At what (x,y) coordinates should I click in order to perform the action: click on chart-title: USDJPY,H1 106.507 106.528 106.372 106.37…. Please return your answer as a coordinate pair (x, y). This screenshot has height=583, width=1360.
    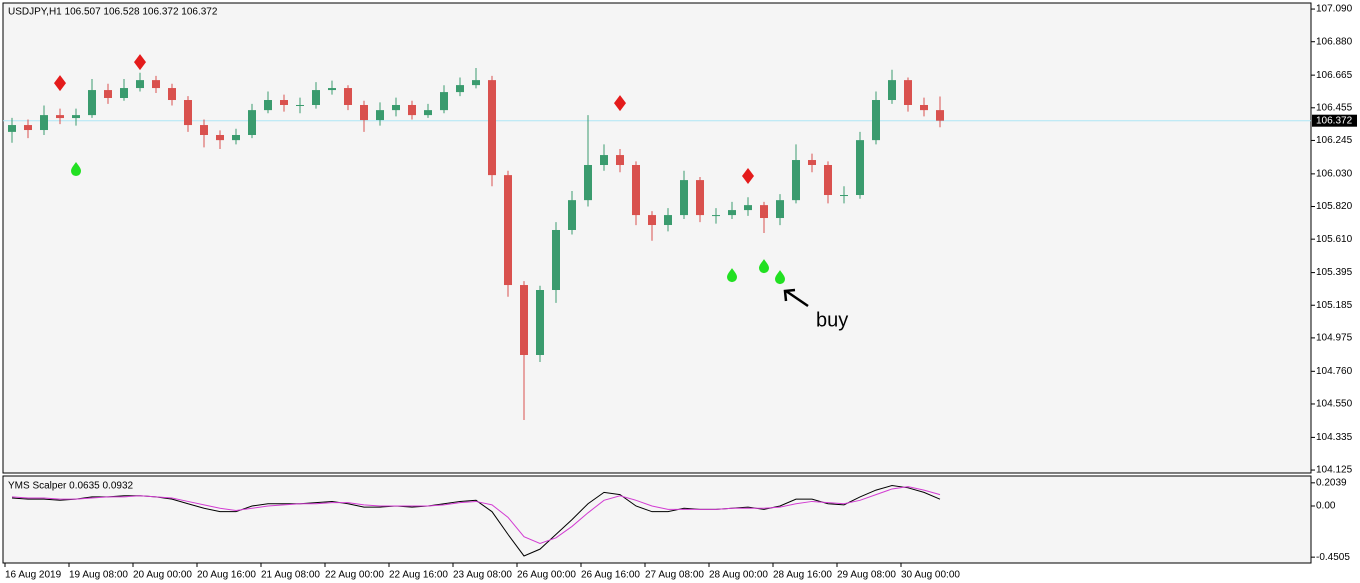
    Looking at the image, I should click on (113, 12).